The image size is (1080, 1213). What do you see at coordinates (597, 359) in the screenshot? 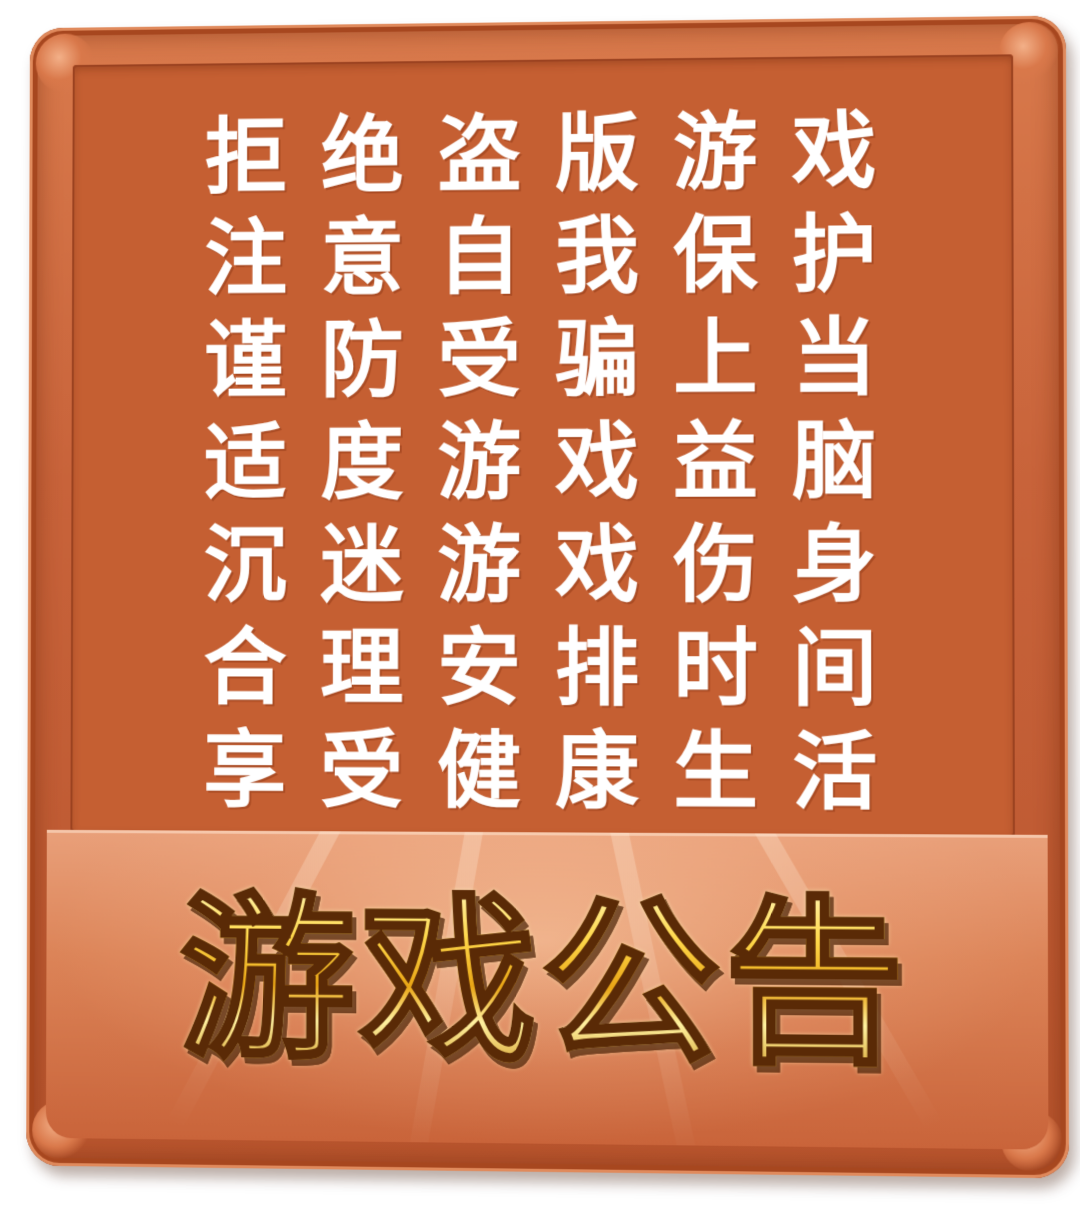
I see `notice-character: 骗` at bounding box center [597, 359].